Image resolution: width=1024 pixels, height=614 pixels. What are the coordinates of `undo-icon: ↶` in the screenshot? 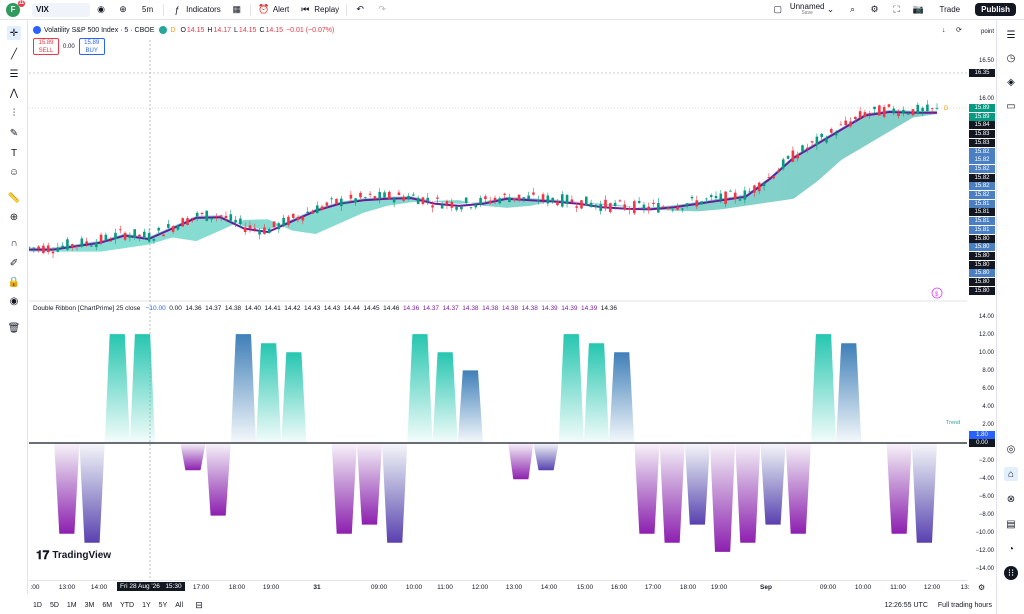 It's located at (360, 9).